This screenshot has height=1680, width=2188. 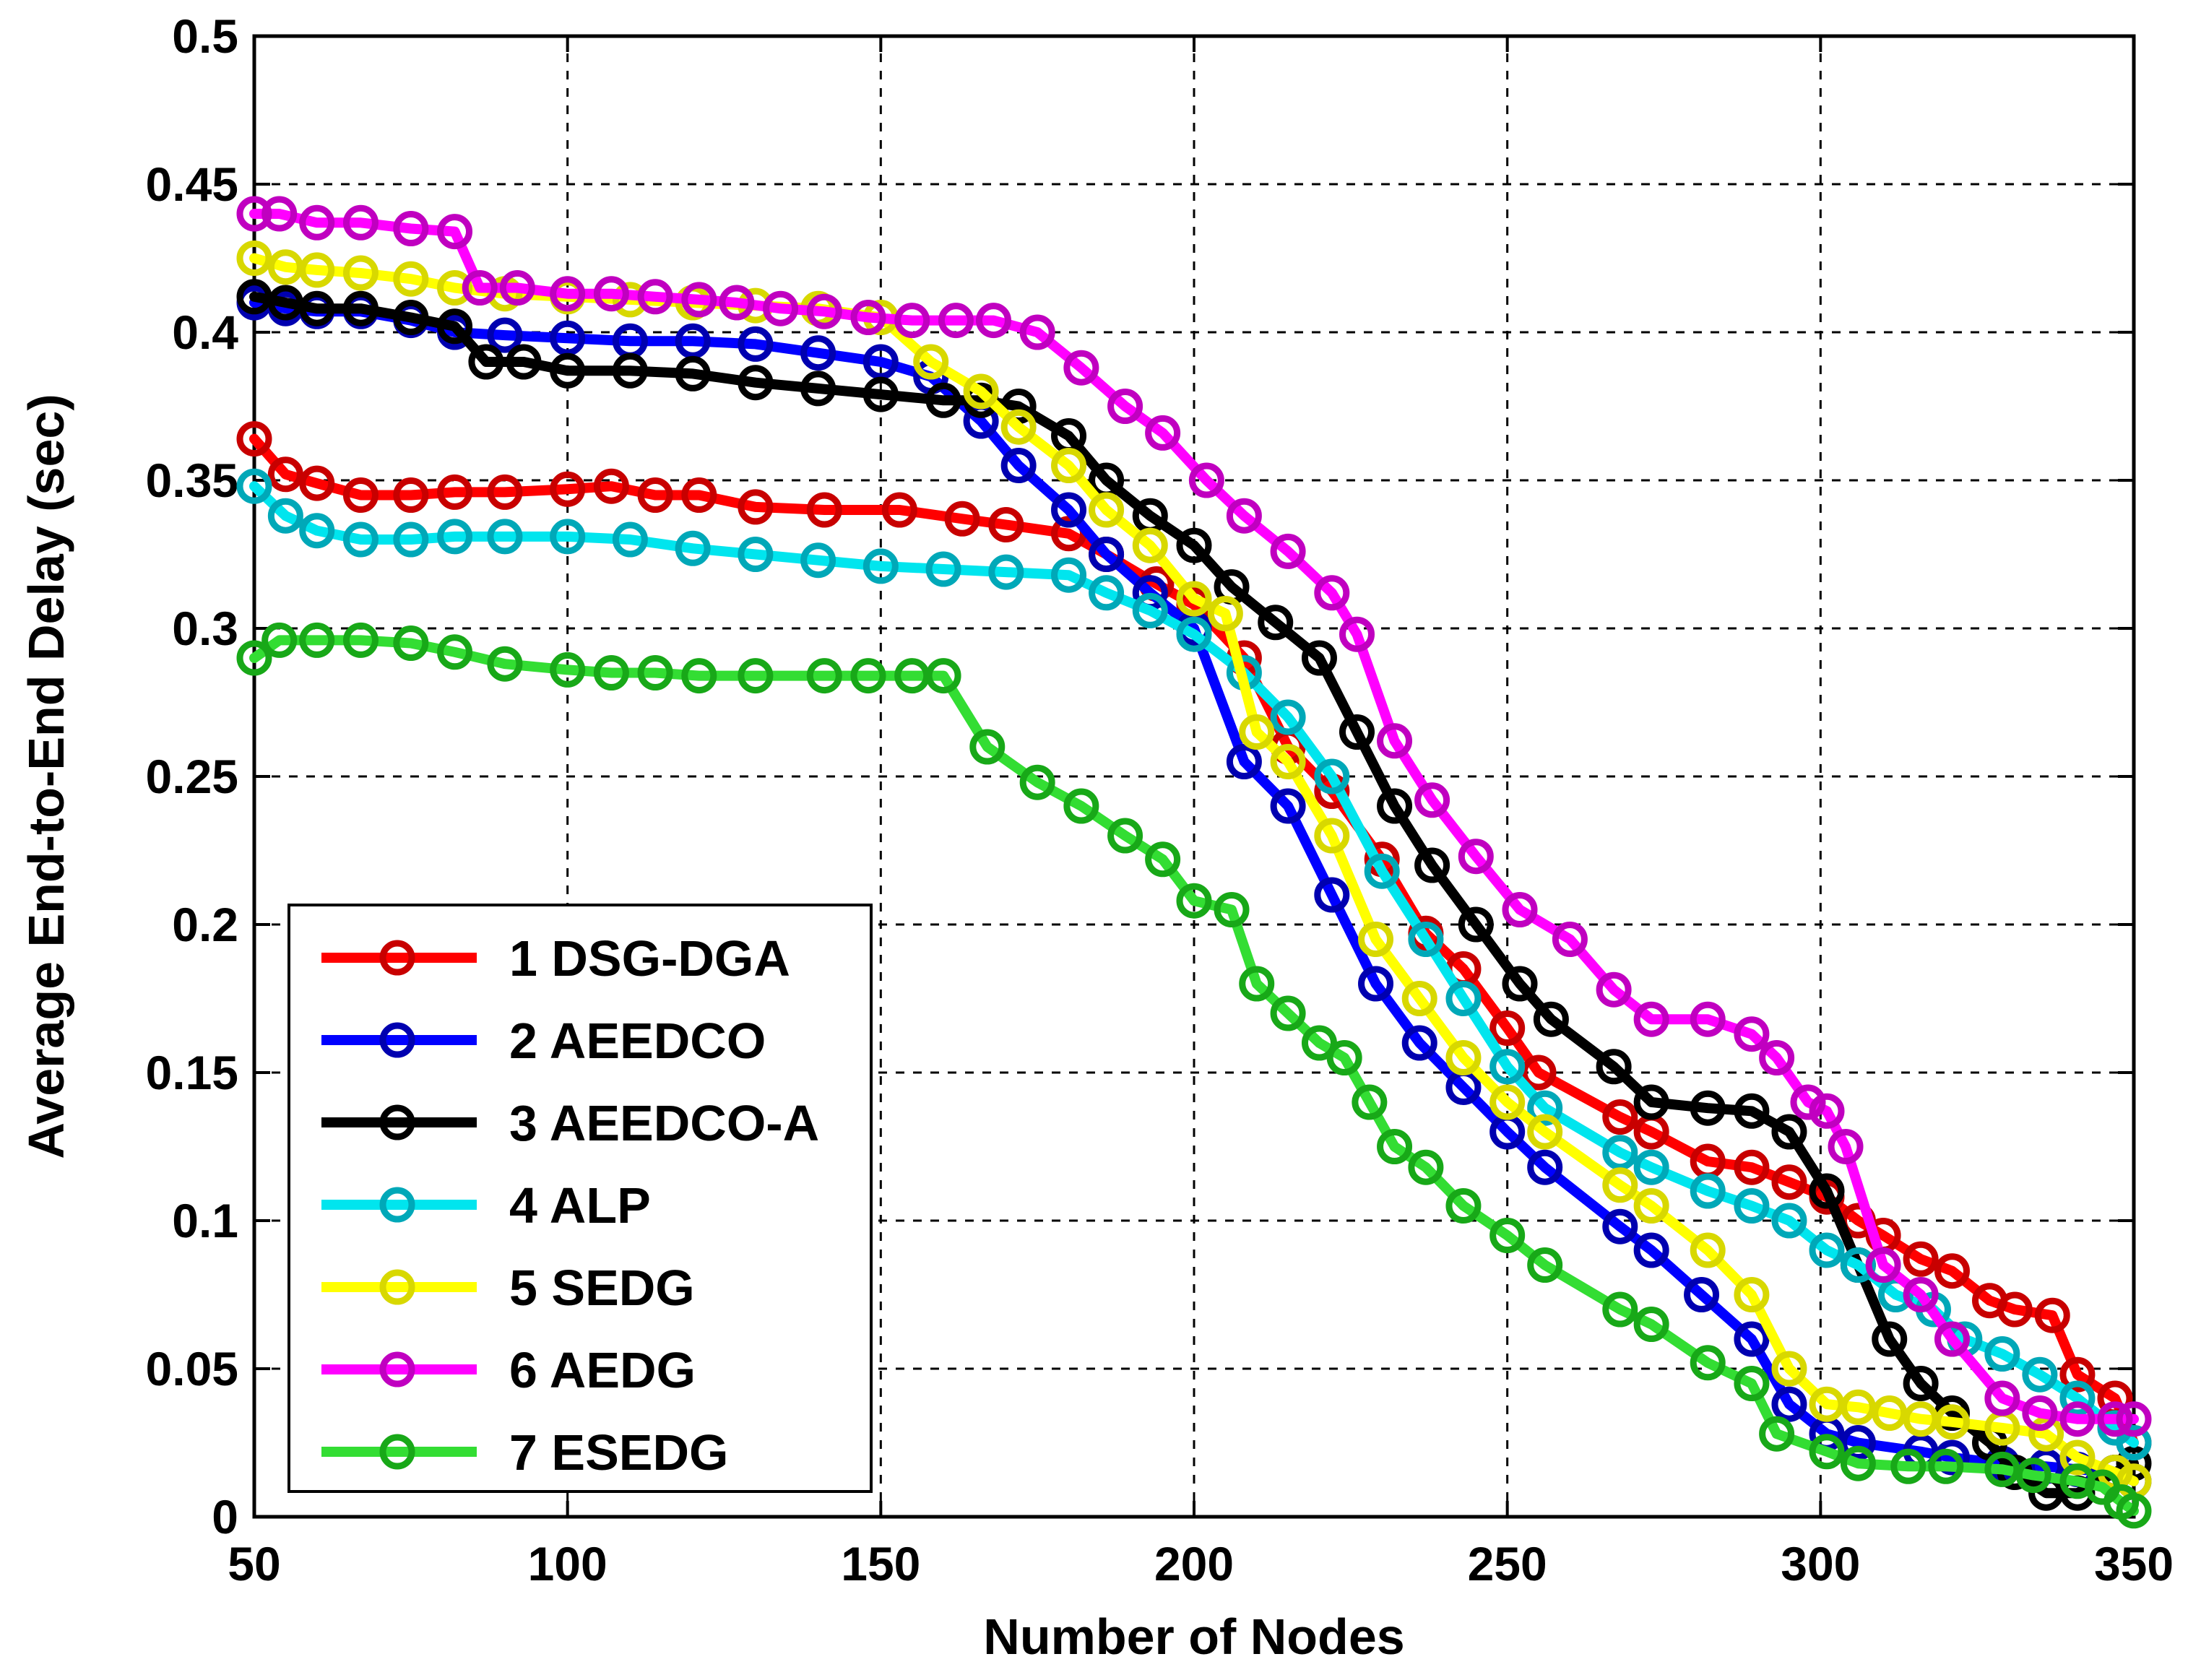 What do you see at coordinates (508, 1288) in the screenshot?
I see `legend-item: 5 SEDG` at bounding box center [508, 1288].